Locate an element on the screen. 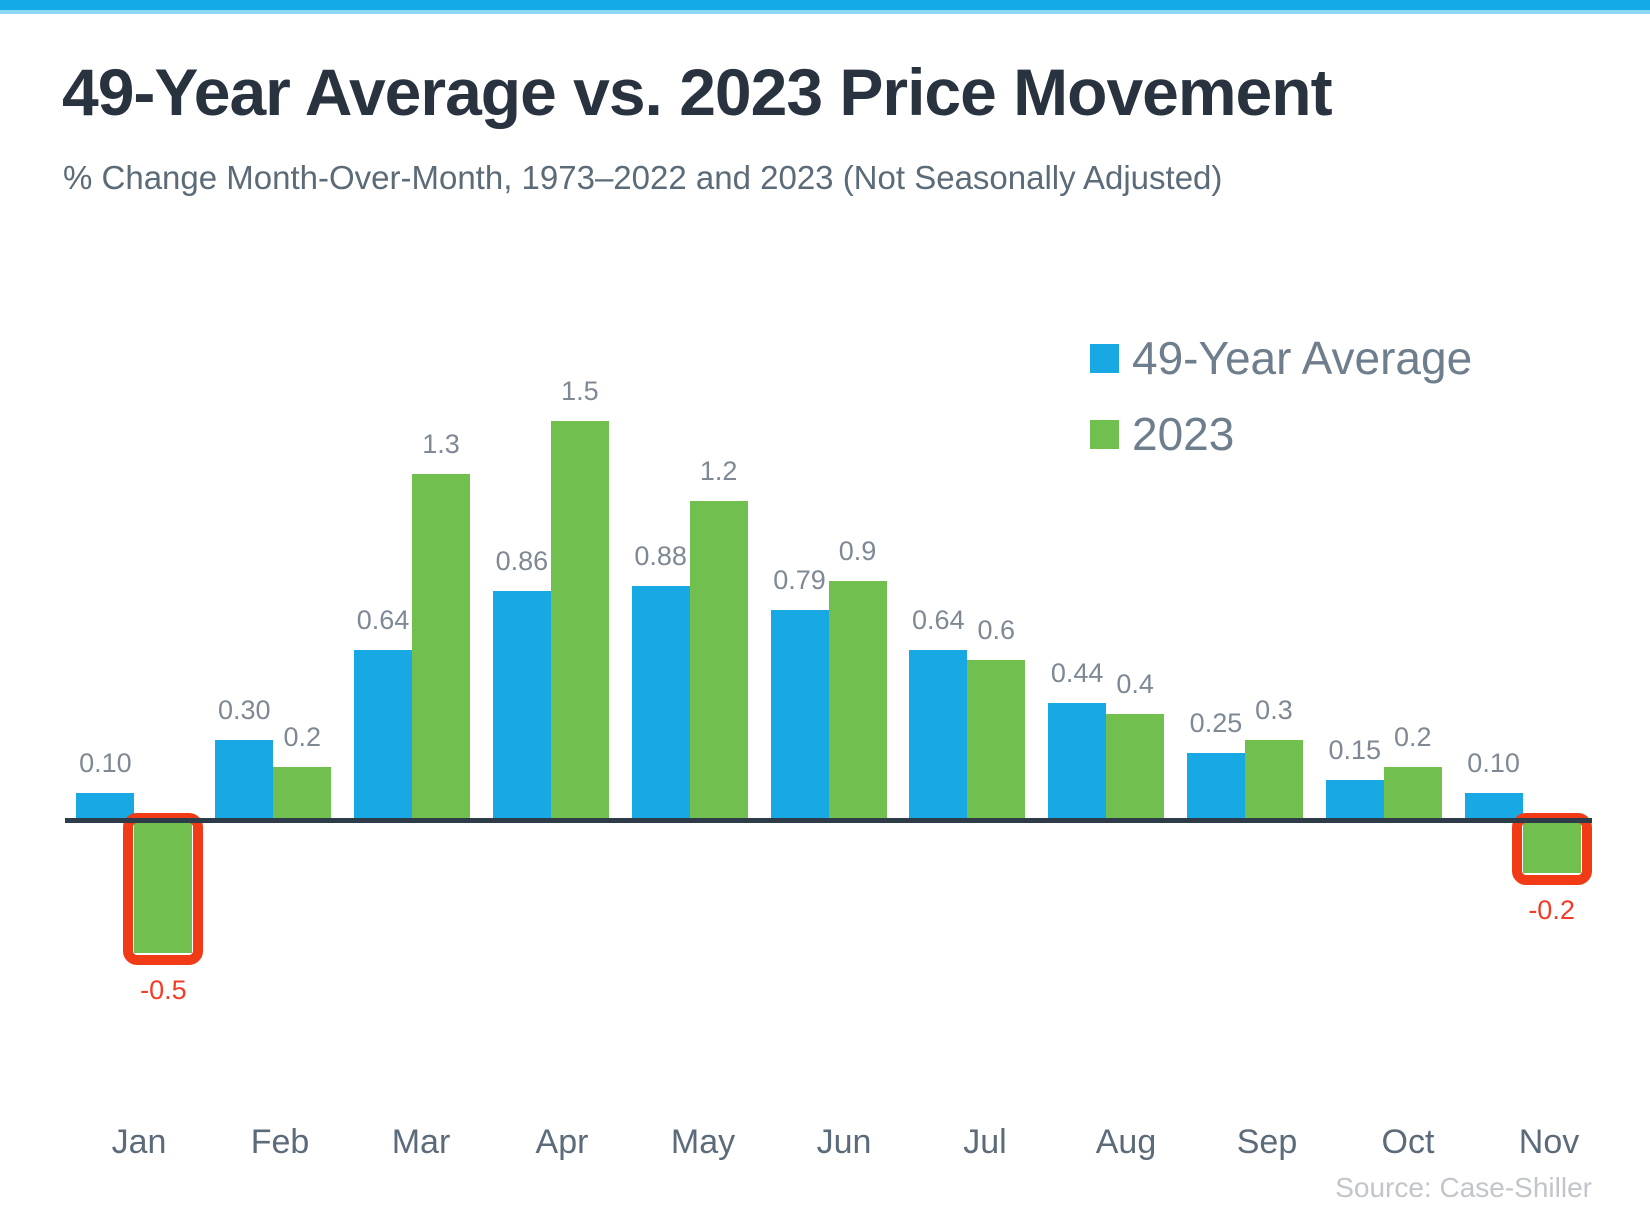 Image resolution: width=1650 pixels, height=1232 pixels. axis-label-apr: Apr is located at coordinates (562, 1142).